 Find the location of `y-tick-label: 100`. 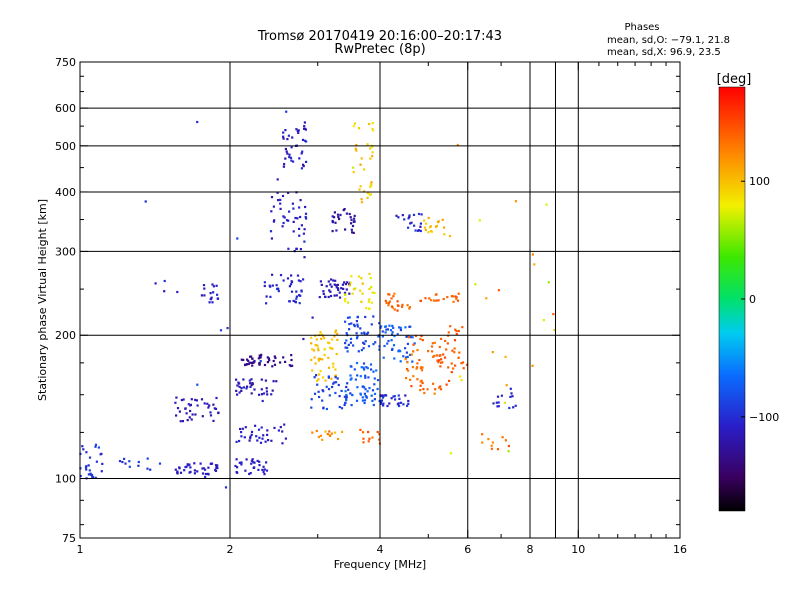

y-tick-label: 100 is located at coordinates (65, 479).